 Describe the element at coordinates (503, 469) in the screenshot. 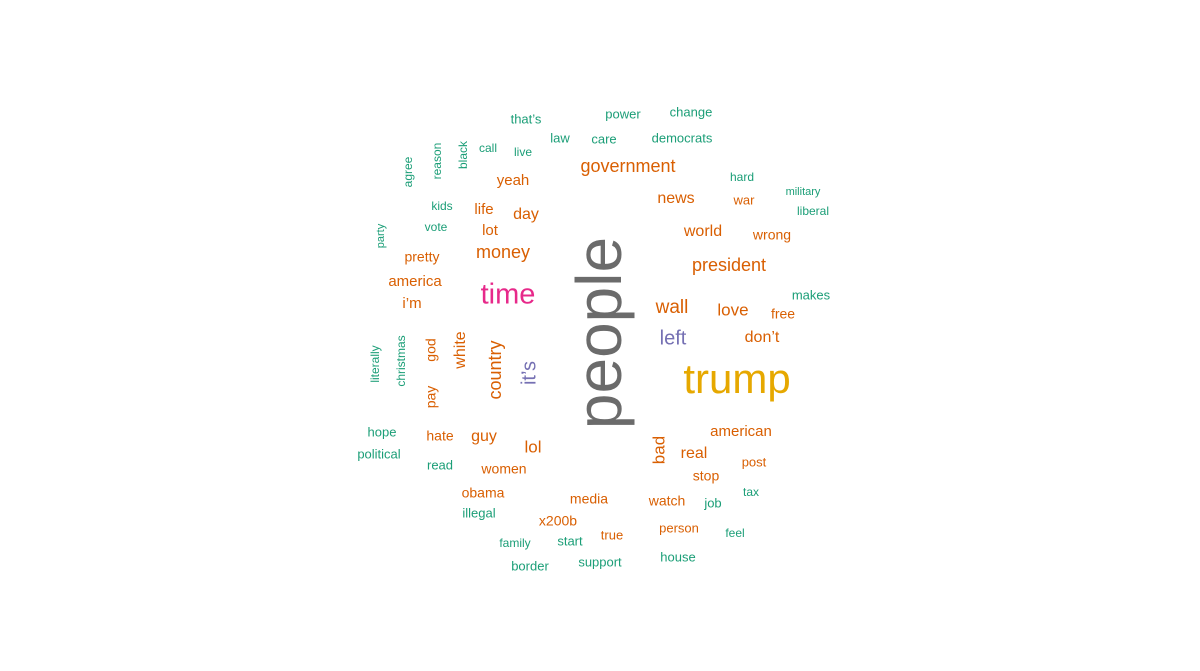

I see `word-women: women` at that location.